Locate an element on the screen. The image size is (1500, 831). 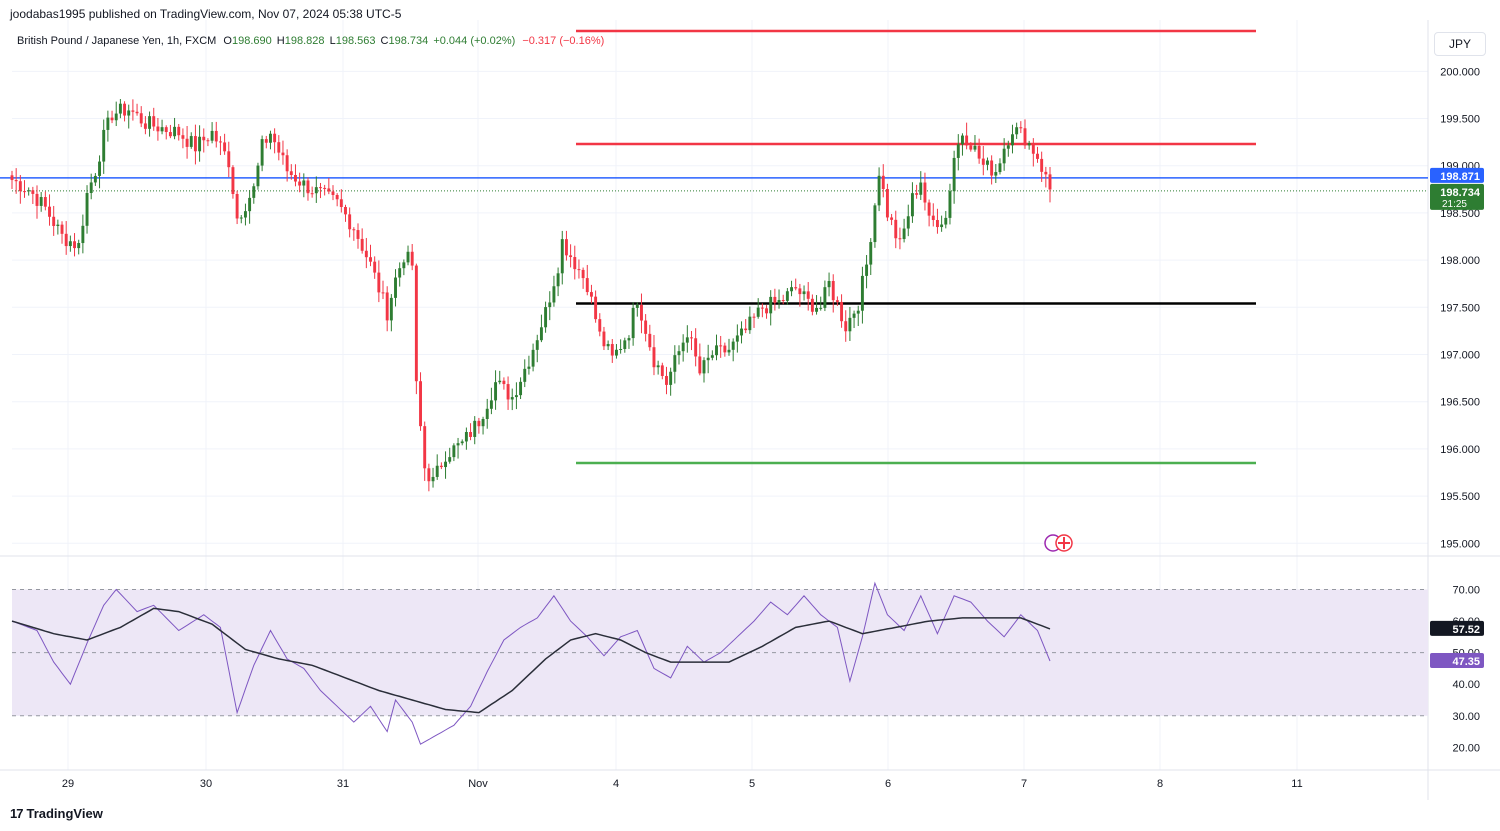
x-tick-label: 31 is located at coordinates (343, 784).